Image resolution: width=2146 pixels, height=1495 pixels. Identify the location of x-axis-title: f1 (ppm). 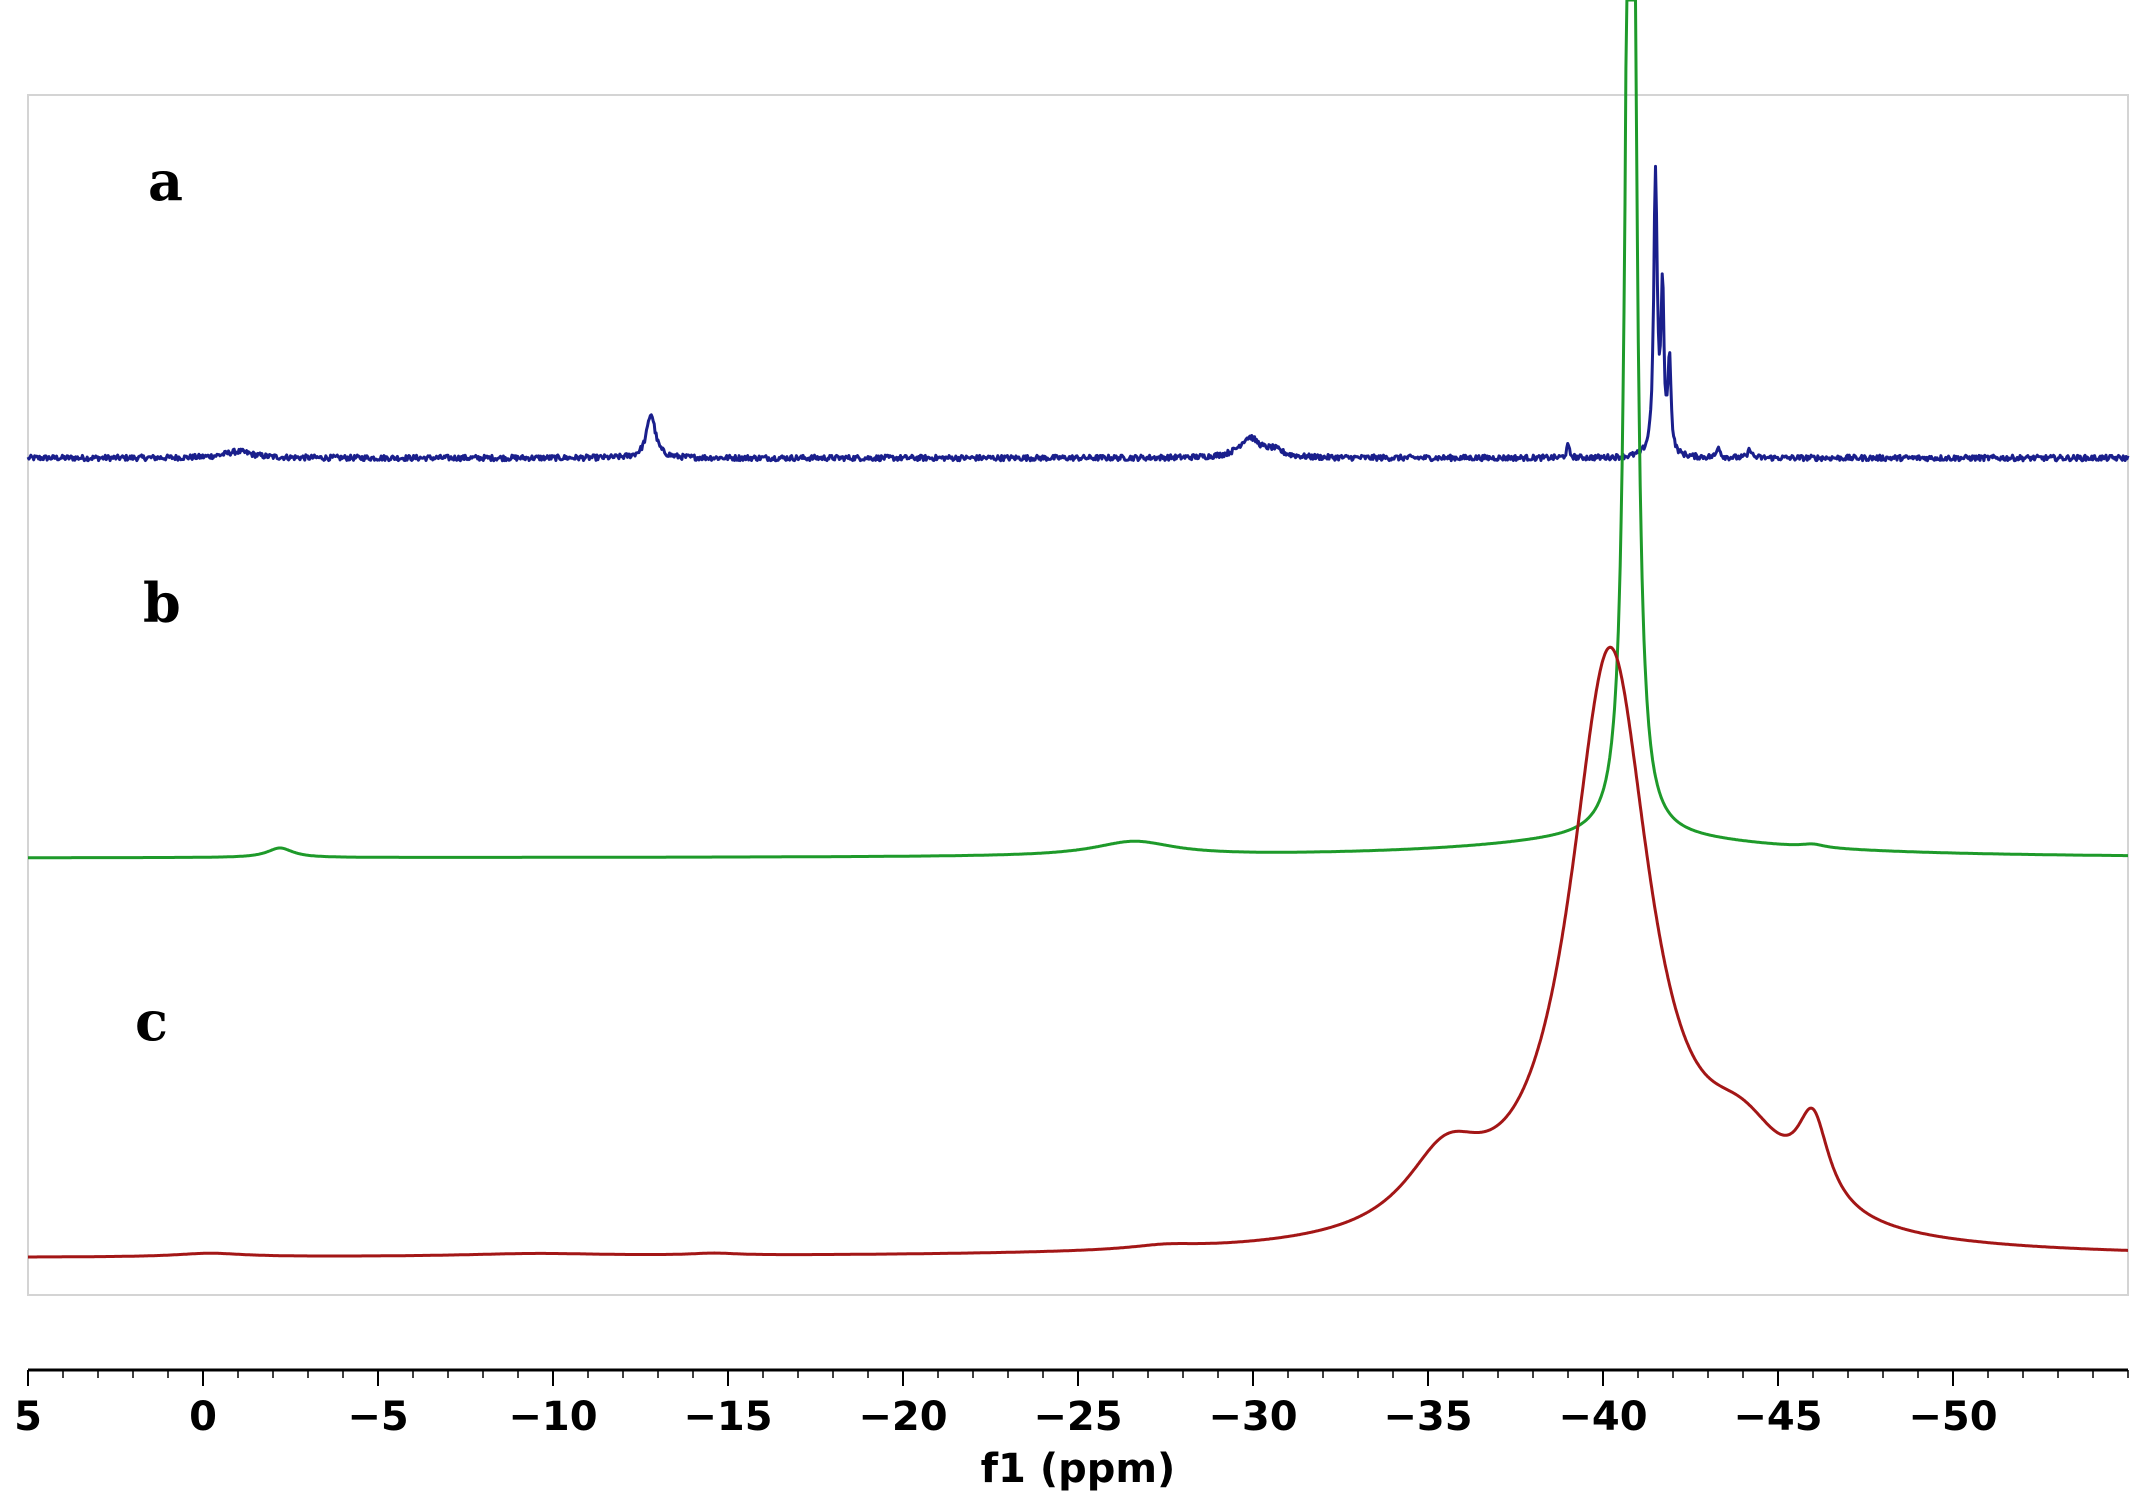
(1078, 1469).